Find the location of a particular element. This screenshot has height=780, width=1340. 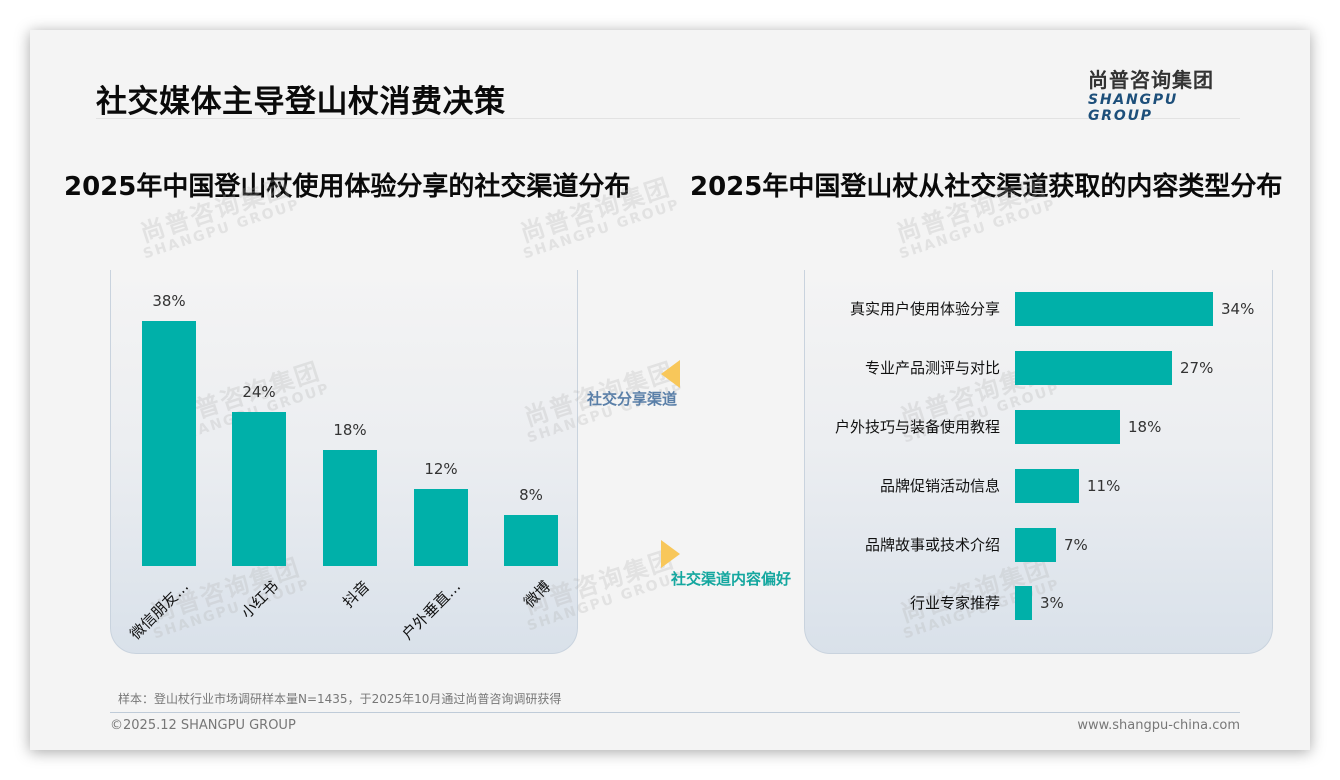

category-label: 专业产品测评与对比 is located at coordinates (932, 368).